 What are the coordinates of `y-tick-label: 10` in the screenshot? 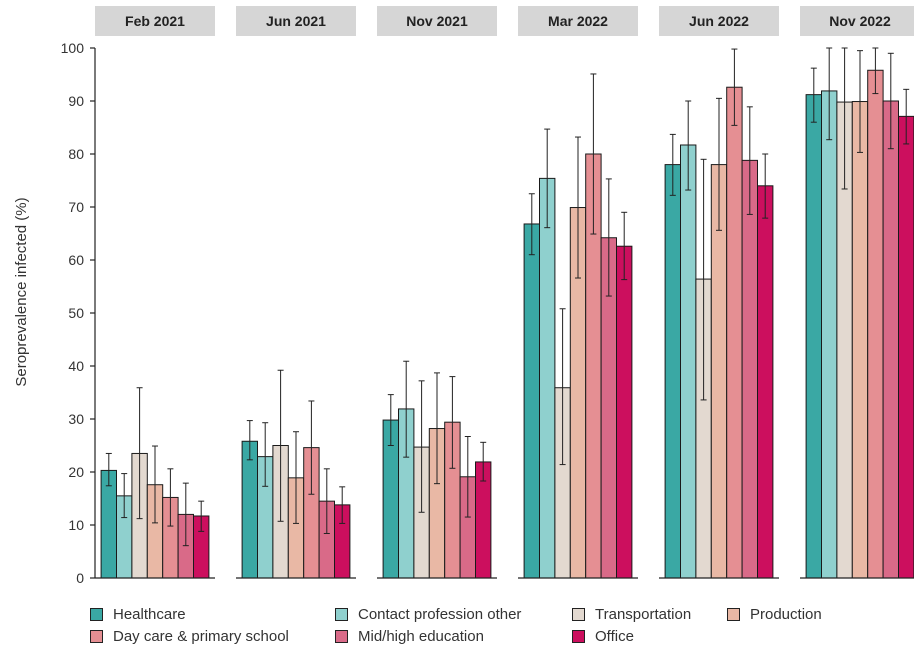 It's located at (76, 525).